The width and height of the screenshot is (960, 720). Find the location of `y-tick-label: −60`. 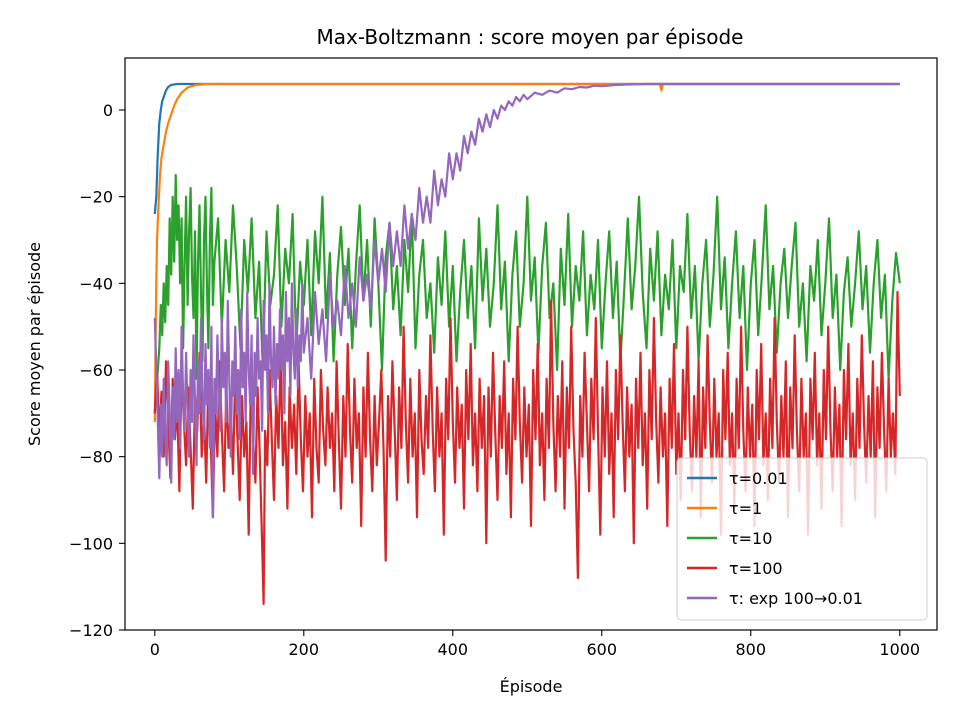

y-tick-label: −60 is located at coordinates (96, 370).